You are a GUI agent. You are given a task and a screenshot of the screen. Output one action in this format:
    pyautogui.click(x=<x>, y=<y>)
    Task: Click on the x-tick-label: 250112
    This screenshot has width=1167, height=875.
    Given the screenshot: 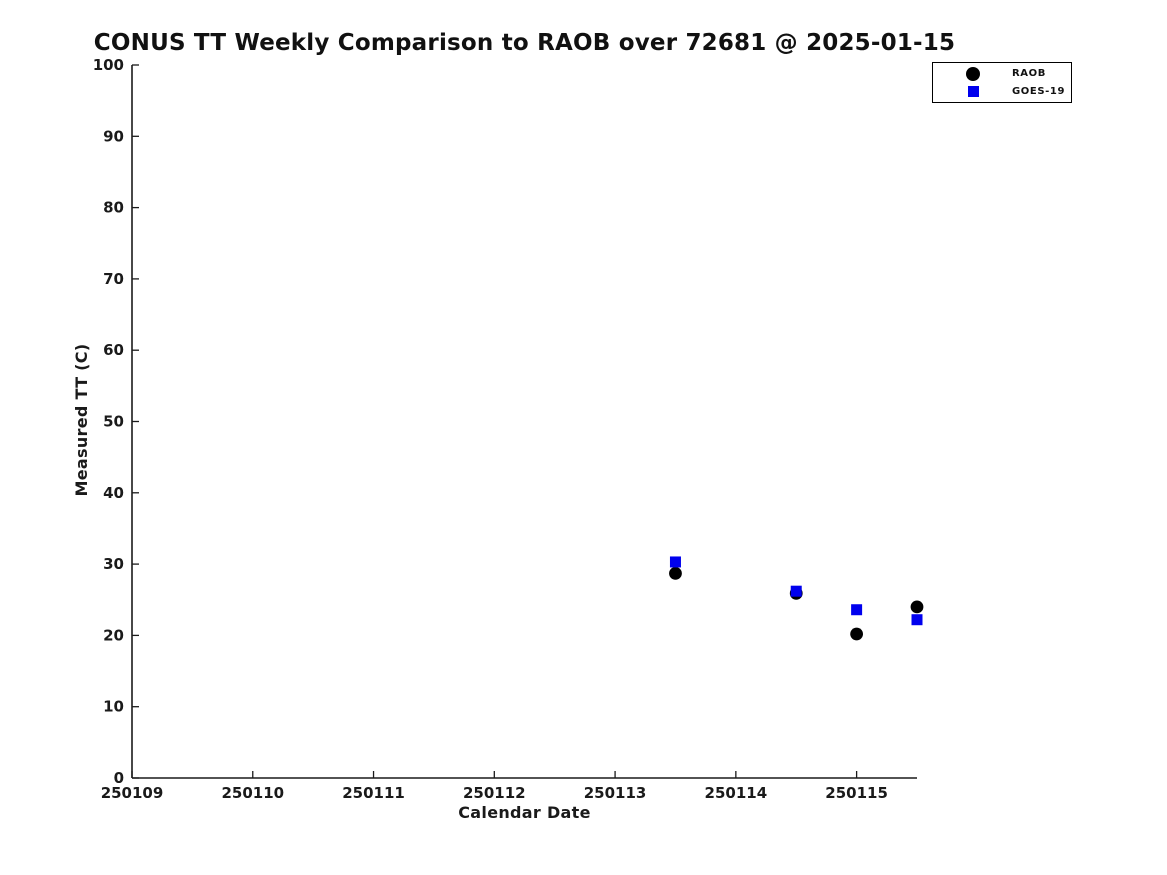 What is the action you would take?
    pyautogui.click(x=494, y=793)
    